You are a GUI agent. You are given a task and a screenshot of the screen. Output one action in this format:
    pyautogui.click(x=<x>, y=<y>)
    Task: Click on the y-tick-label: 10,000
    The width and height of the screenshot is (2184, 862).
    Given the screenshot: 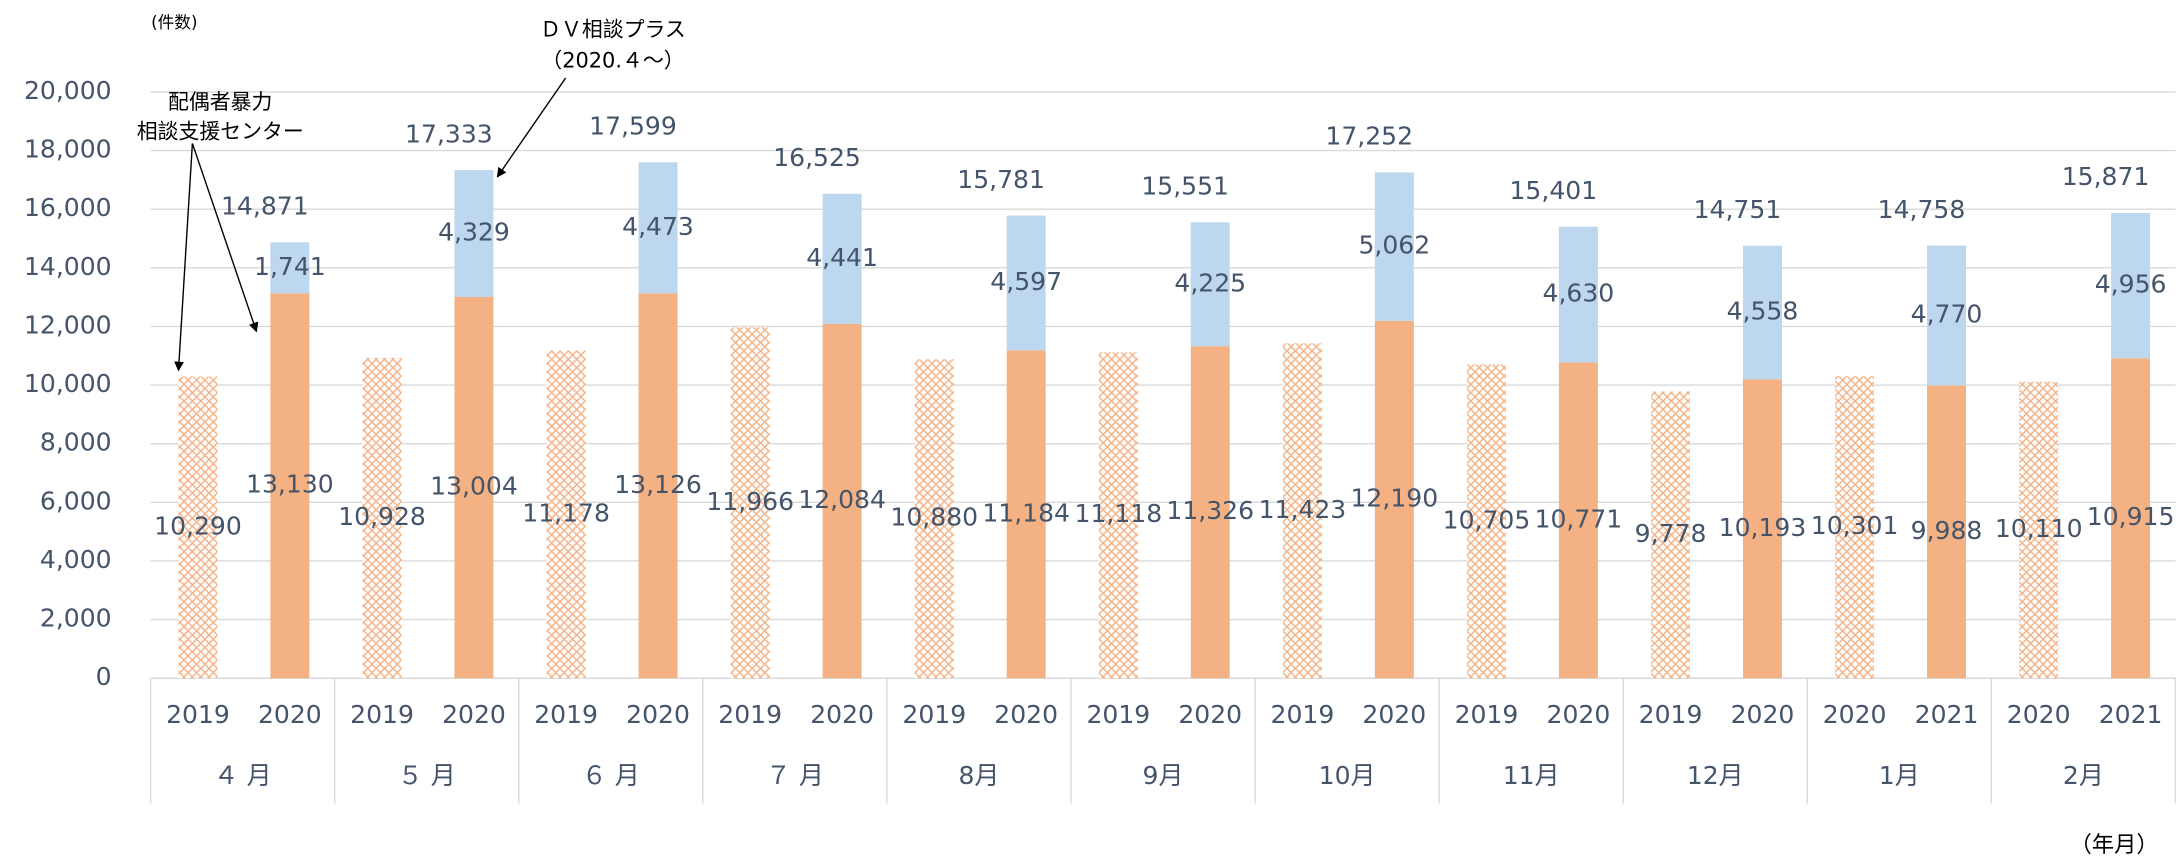 What is the action you would take?
    pyautogui.click(x=68, y=383)
    